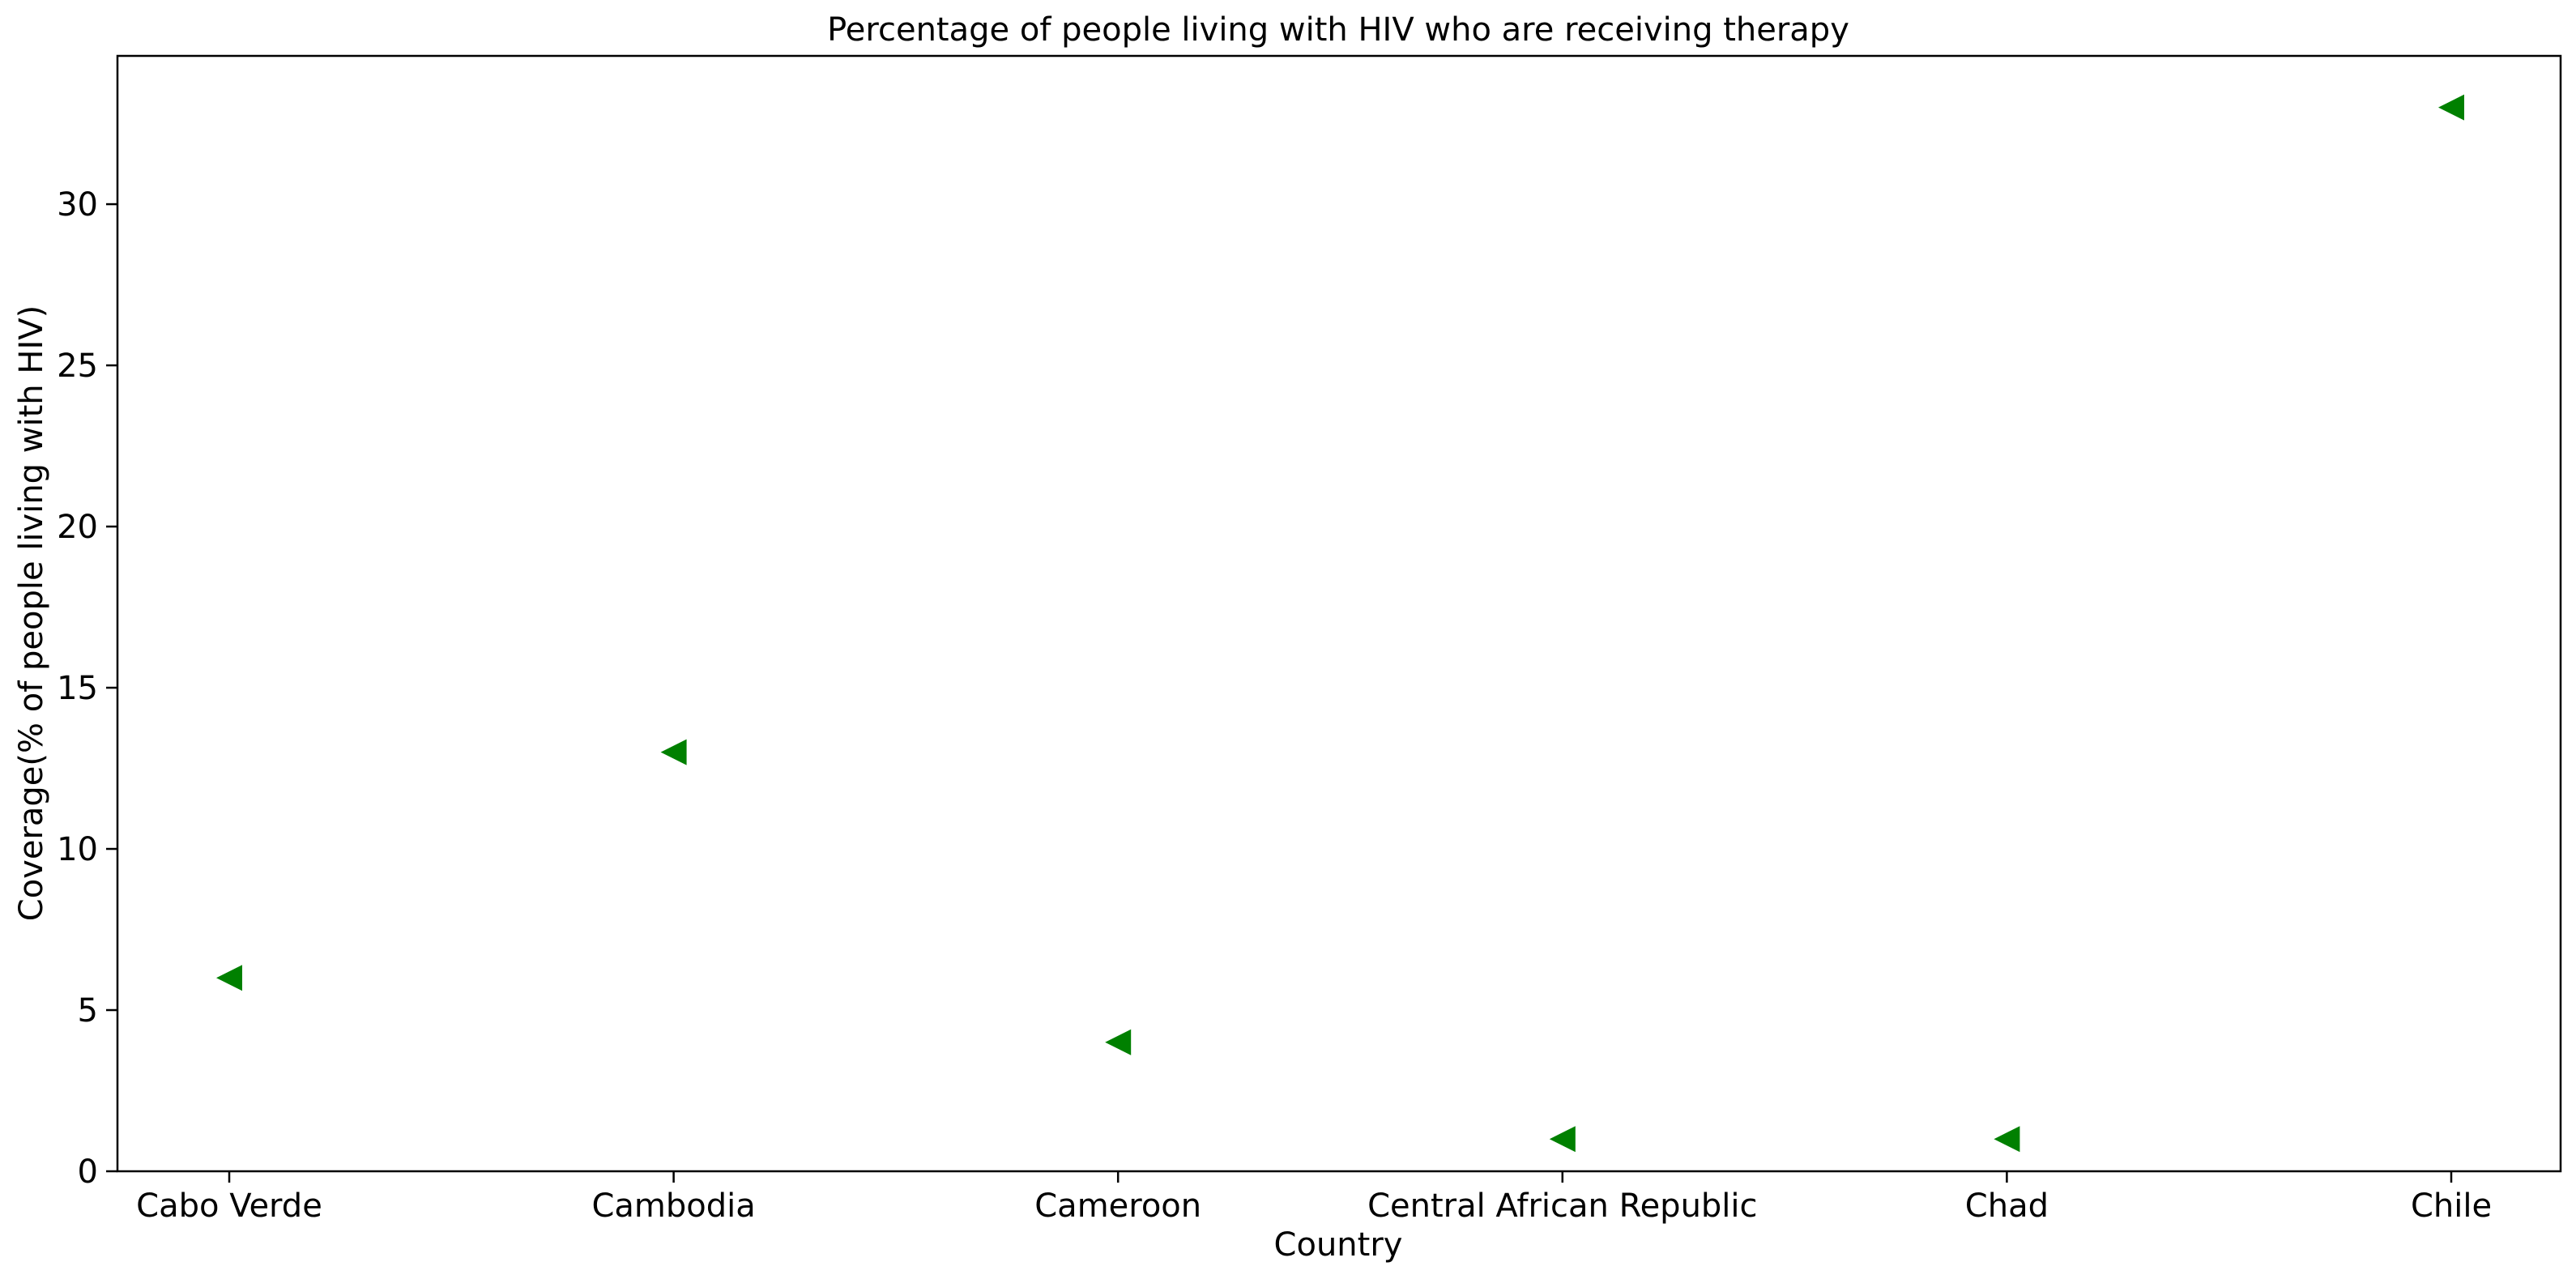  Describe the element at coordinates (2451, 1206) in the screenshot. I see `x-tick-label: Chile` at that location.